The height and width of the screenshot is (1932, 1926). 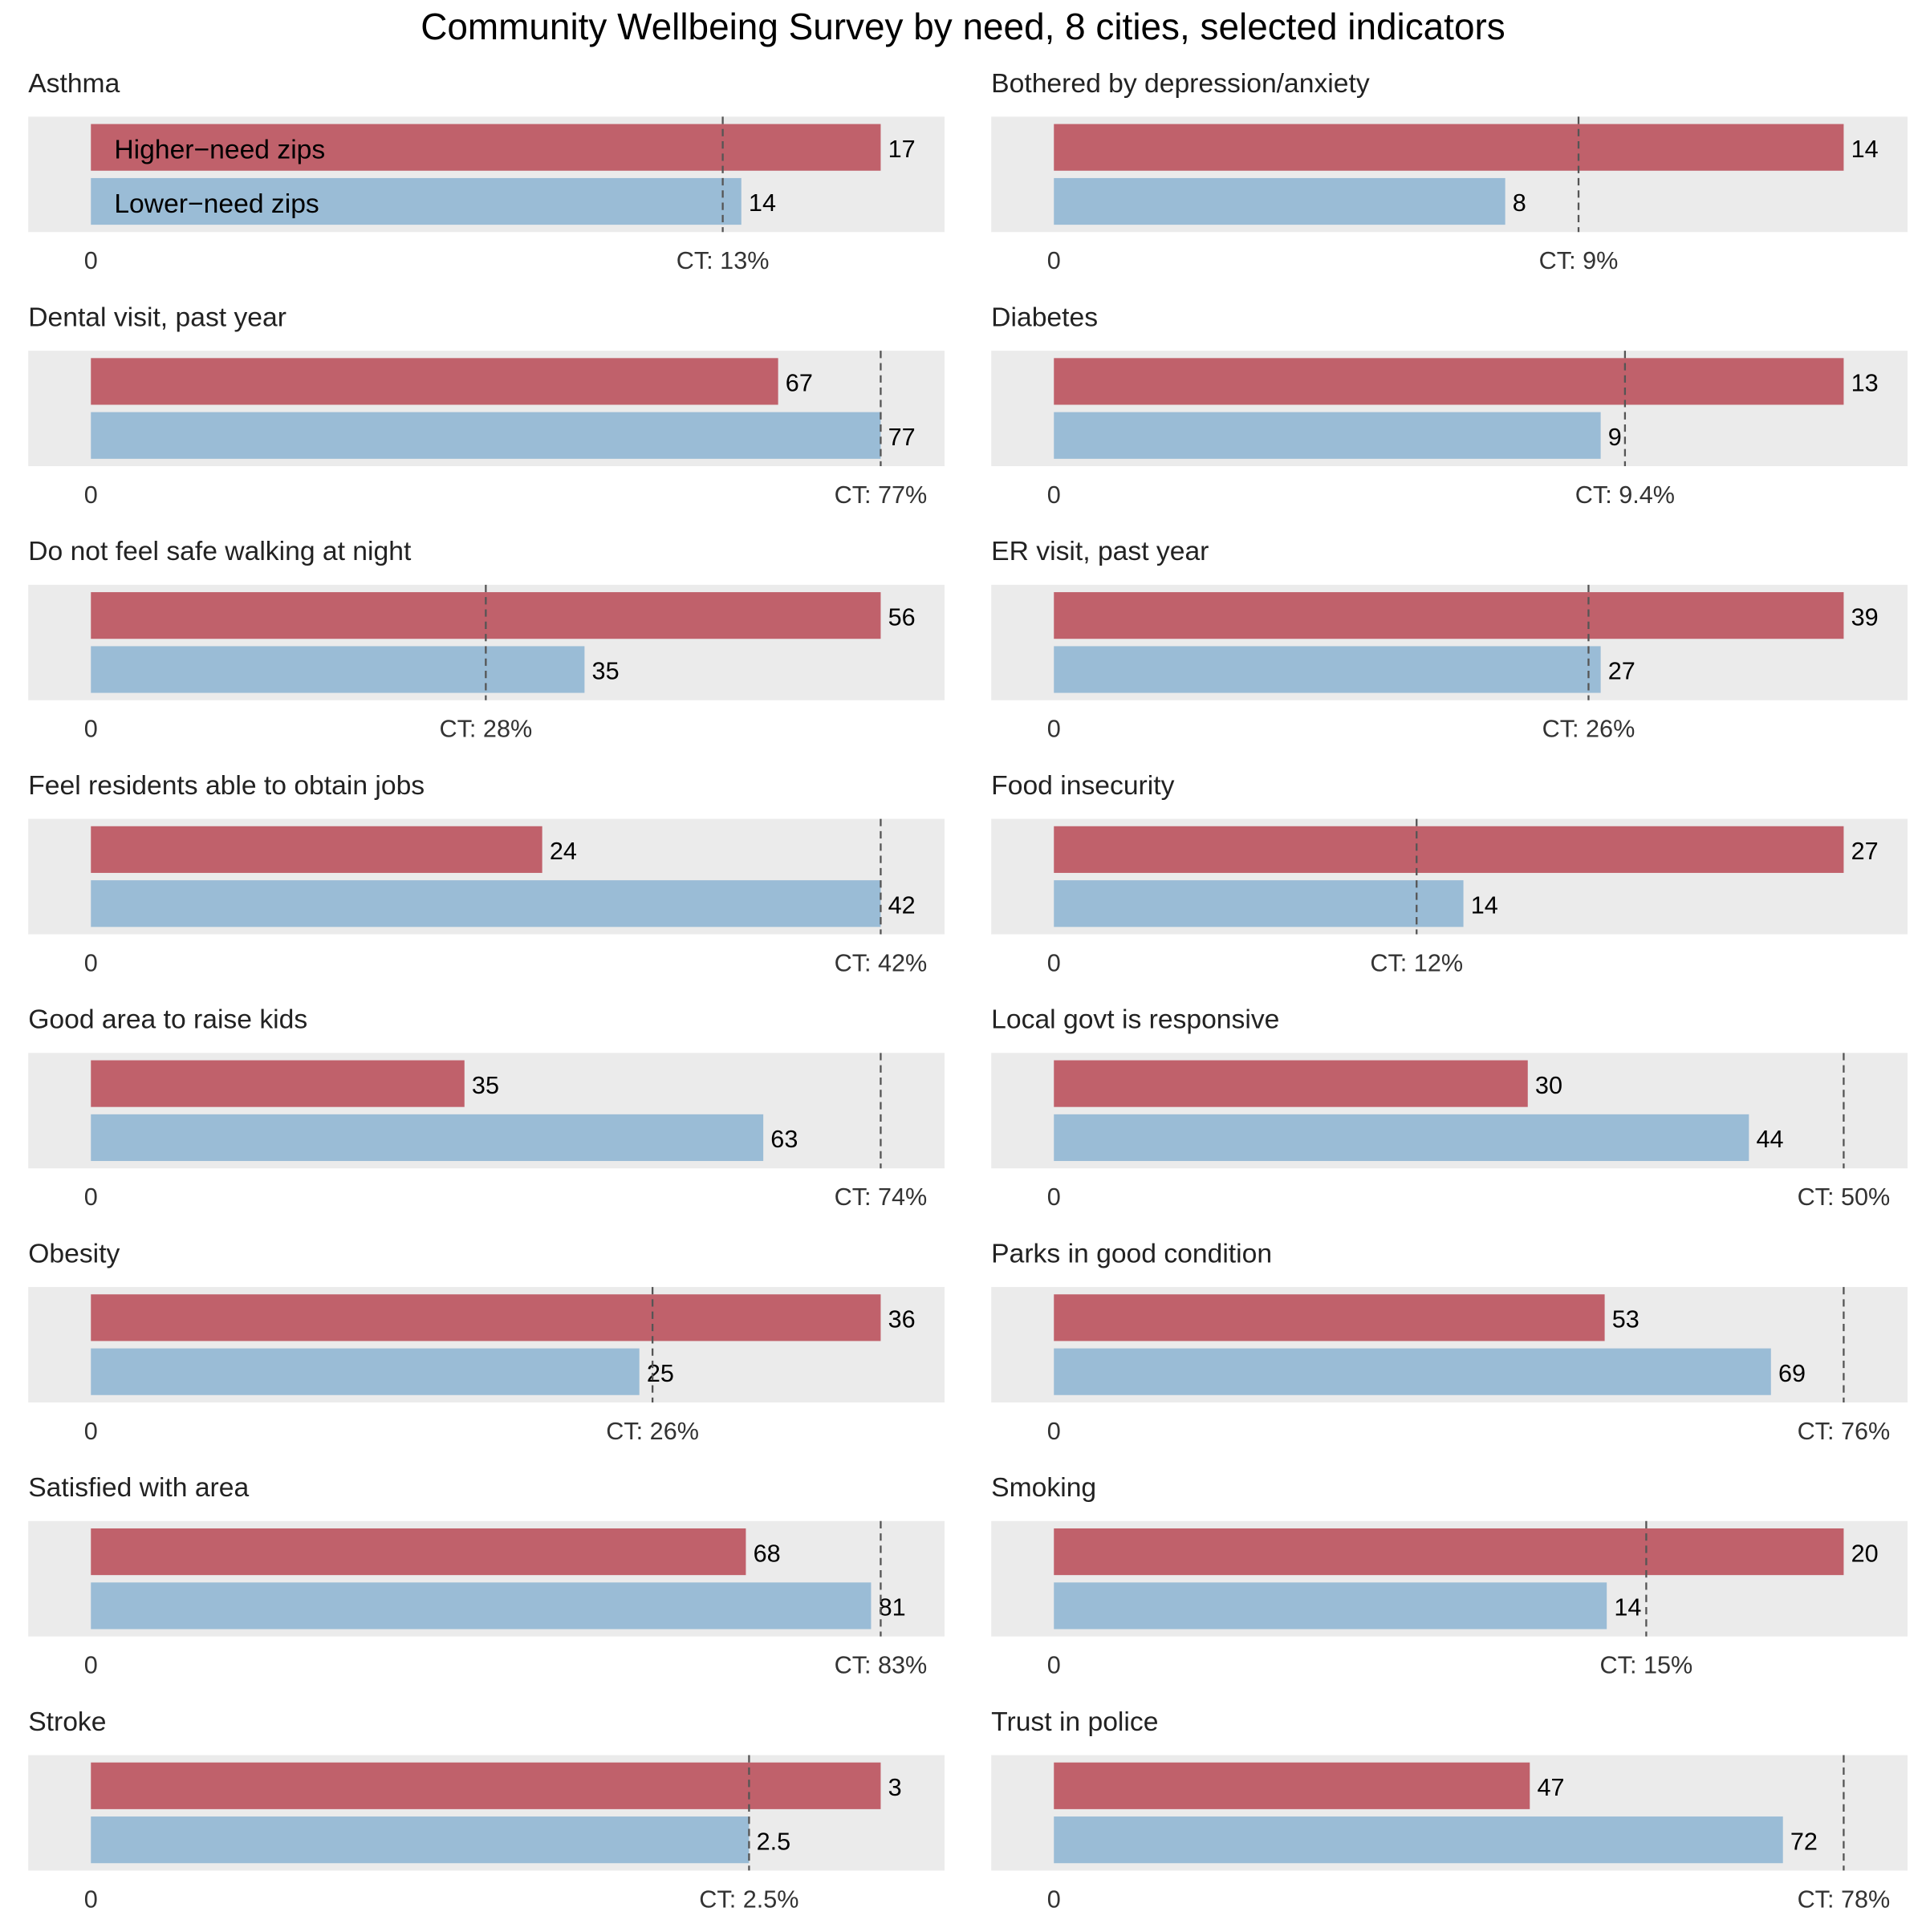 I want to click on panel-title: Good area to raise kids, so click(x=167, y=1020).